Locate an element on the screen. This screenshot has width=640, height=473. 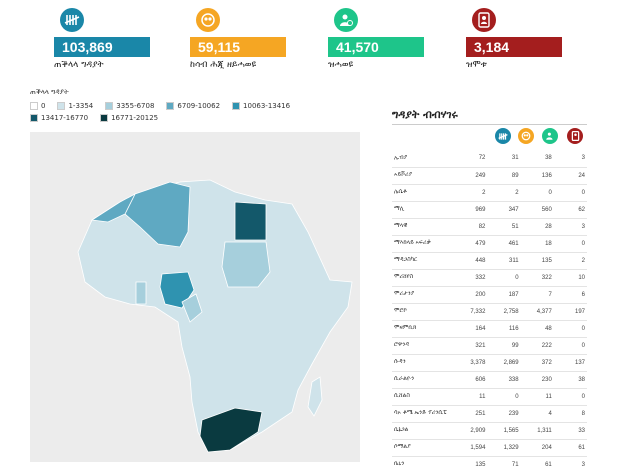
table-row: ሞሪሸየስ 332 0 322 10 is located at coordinates (489, 278).